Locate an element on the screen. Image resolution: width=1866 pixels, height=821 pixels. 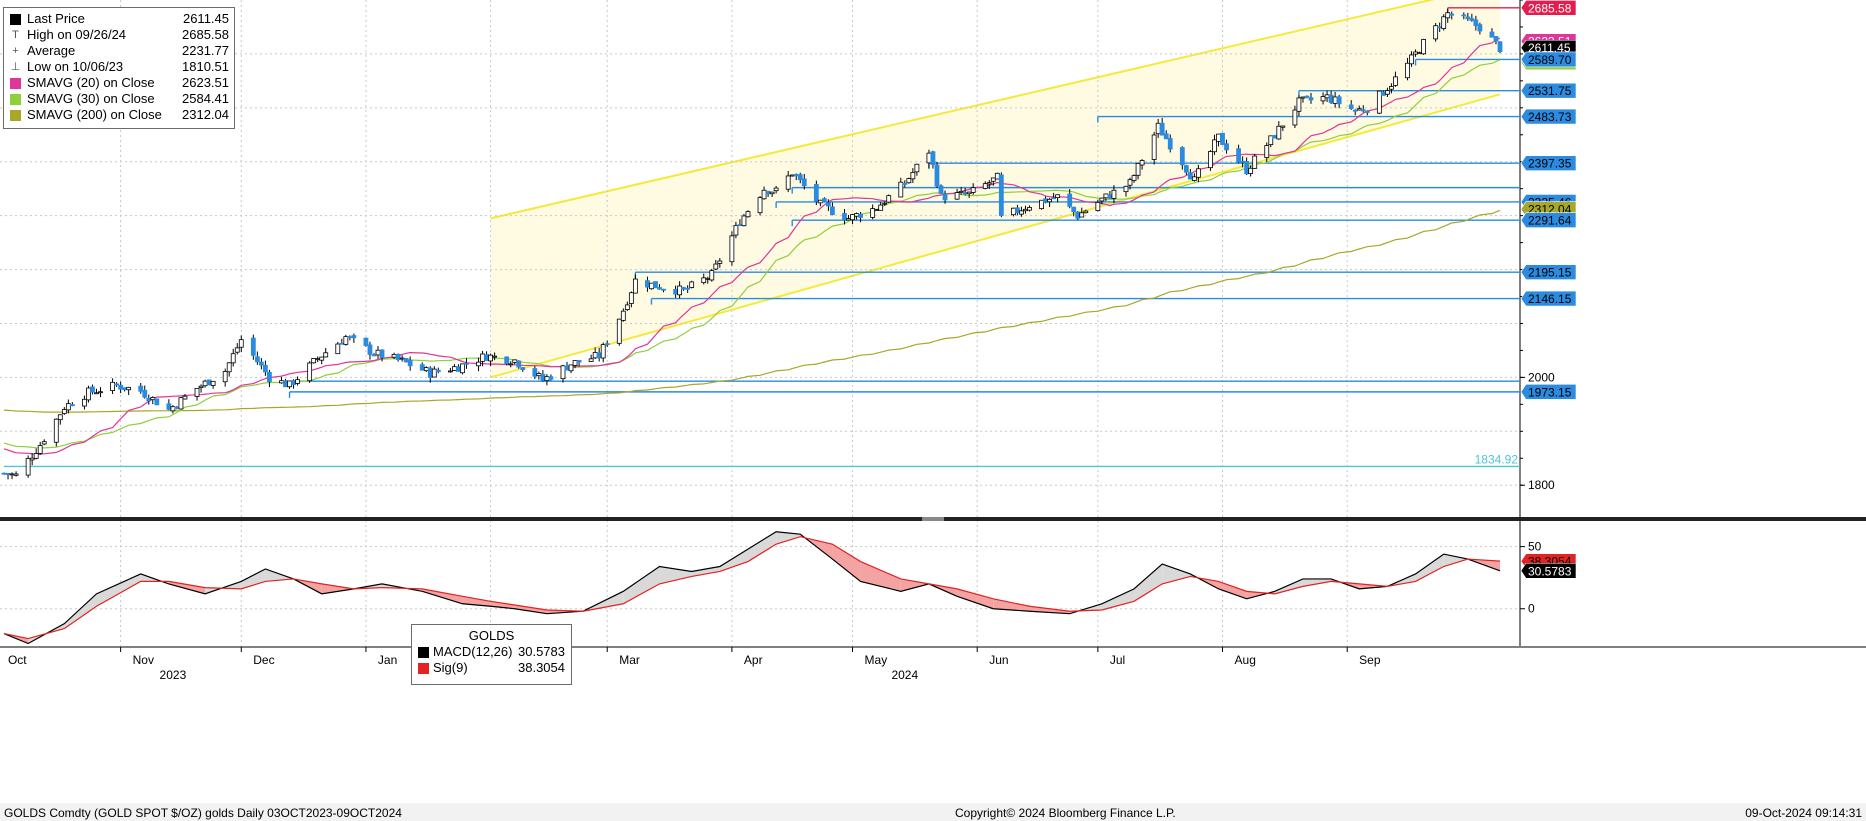
macd-tag-bg is located at coordinates (1548, 570).